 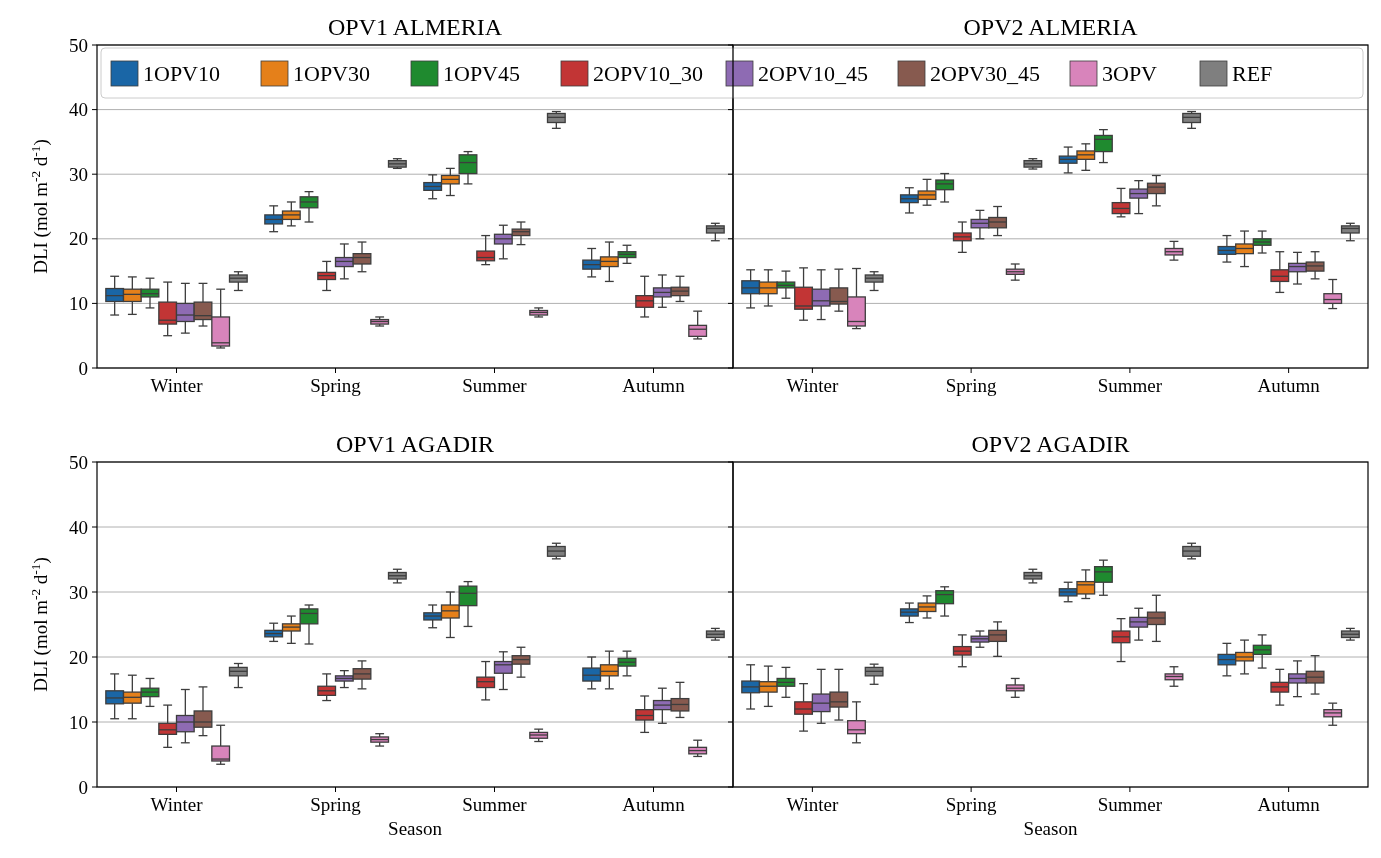 I want to click on chart-title: OPV2 AGADIR, so click(x=1050, y=444).